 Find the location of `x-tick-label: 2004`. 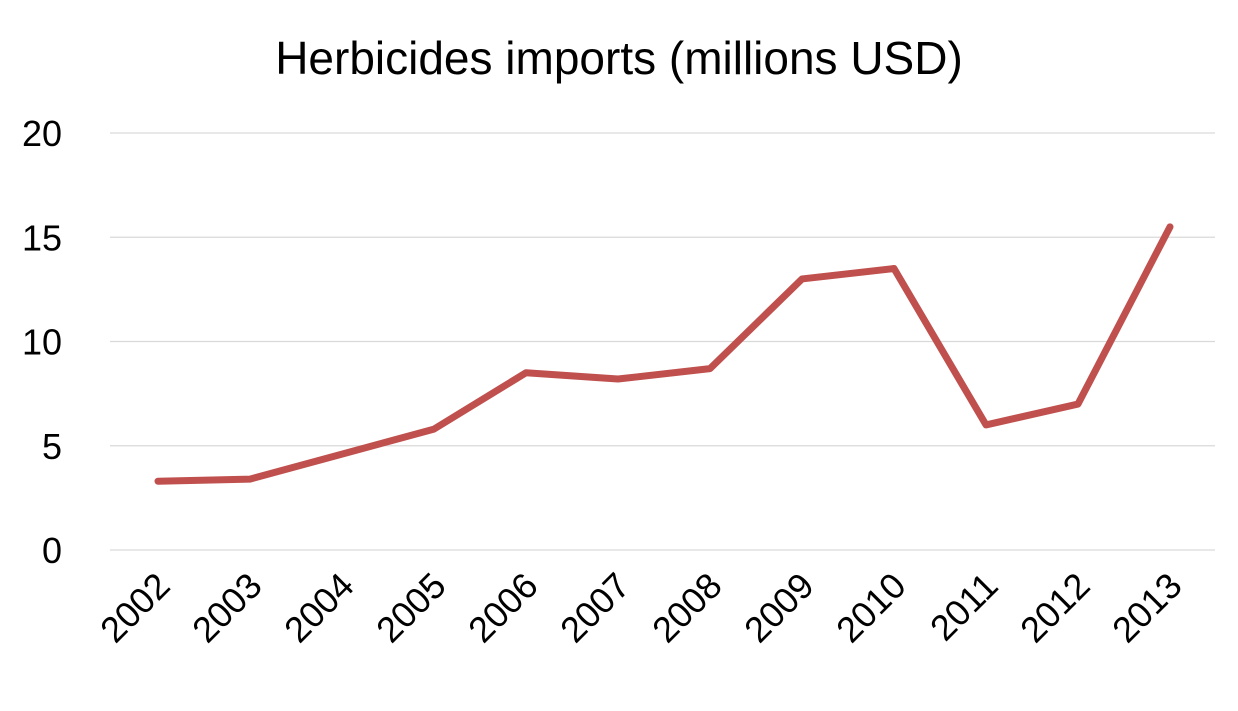

x-tick-label: 2004 is located at coordinates (319, 608).